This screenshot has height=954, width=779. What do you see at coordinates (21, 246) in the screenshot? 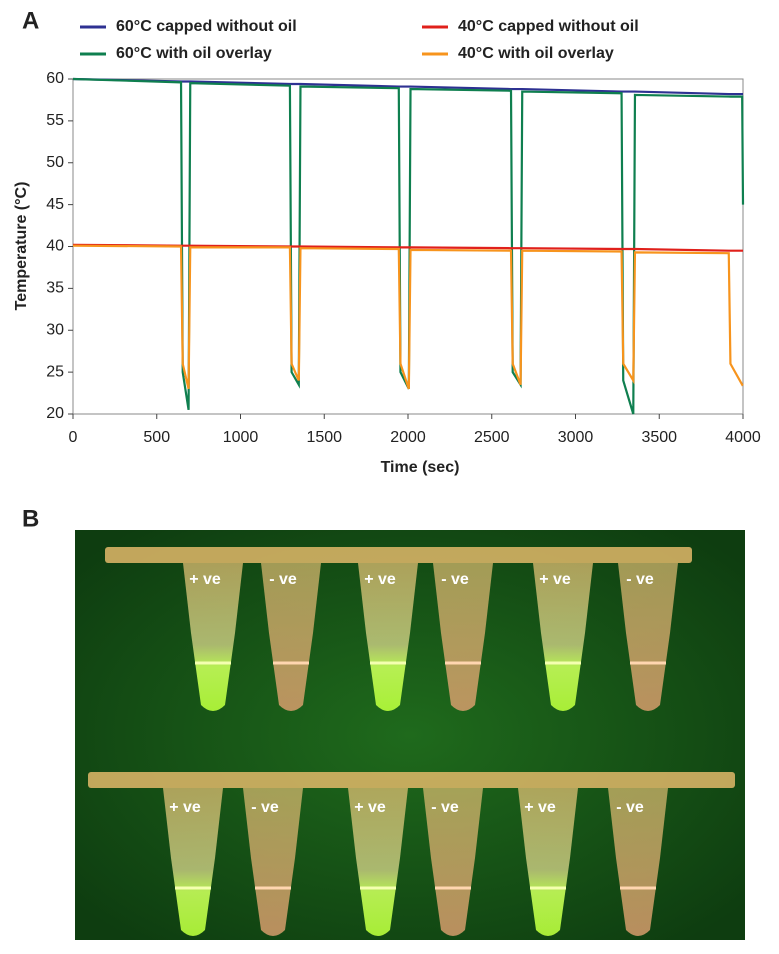
I see `y-axis-label: Temperature (°C)` at bounding box center [21, 246].